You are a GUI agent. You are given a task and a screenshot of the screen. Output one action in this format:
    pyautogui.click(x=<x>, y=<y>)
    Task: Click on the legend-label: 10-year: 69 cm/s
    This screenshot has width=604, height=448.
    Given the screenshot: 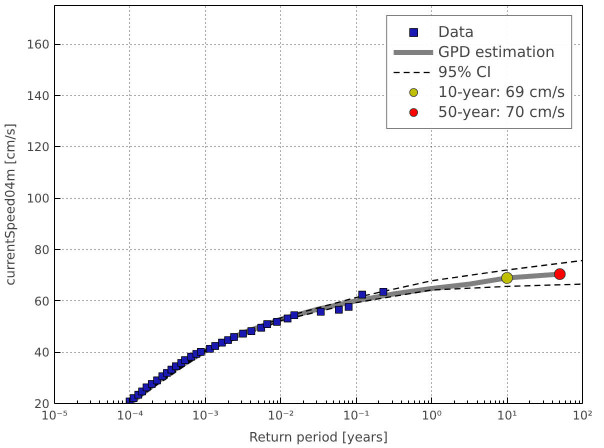 What is the action you would take?
    pyautogui.click(x=501, y=92)
    